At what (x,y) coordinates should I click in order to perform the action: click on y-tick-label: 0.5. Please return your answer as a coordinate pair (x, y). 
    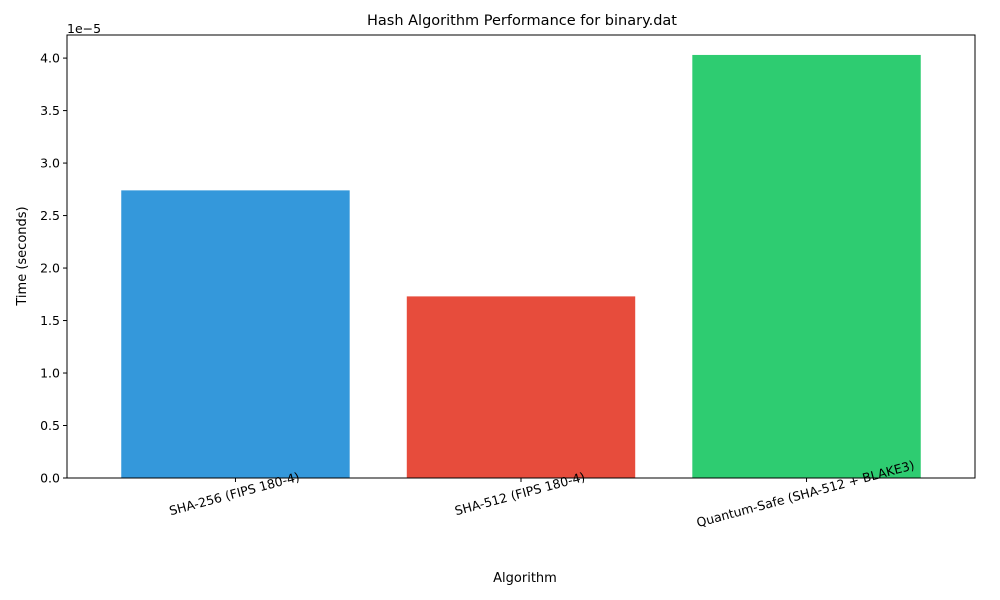
    Looking at the image, I should click on (50, 425).